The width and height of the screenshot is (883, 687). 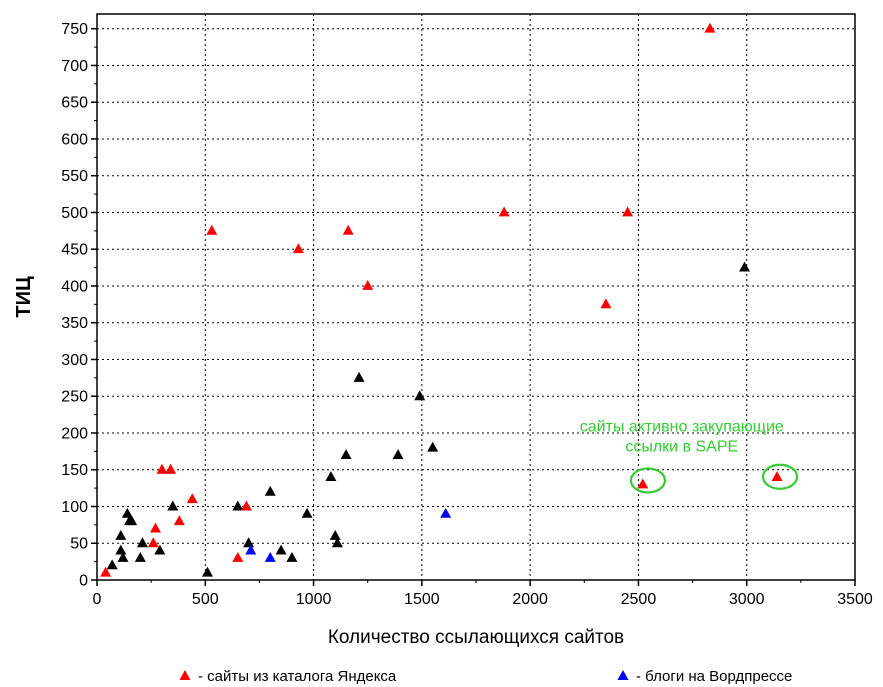 What do you see at coordinates (74, 29) in the screenshot?
I see `y-tick-label: 750` at bounding box center [74, 29].